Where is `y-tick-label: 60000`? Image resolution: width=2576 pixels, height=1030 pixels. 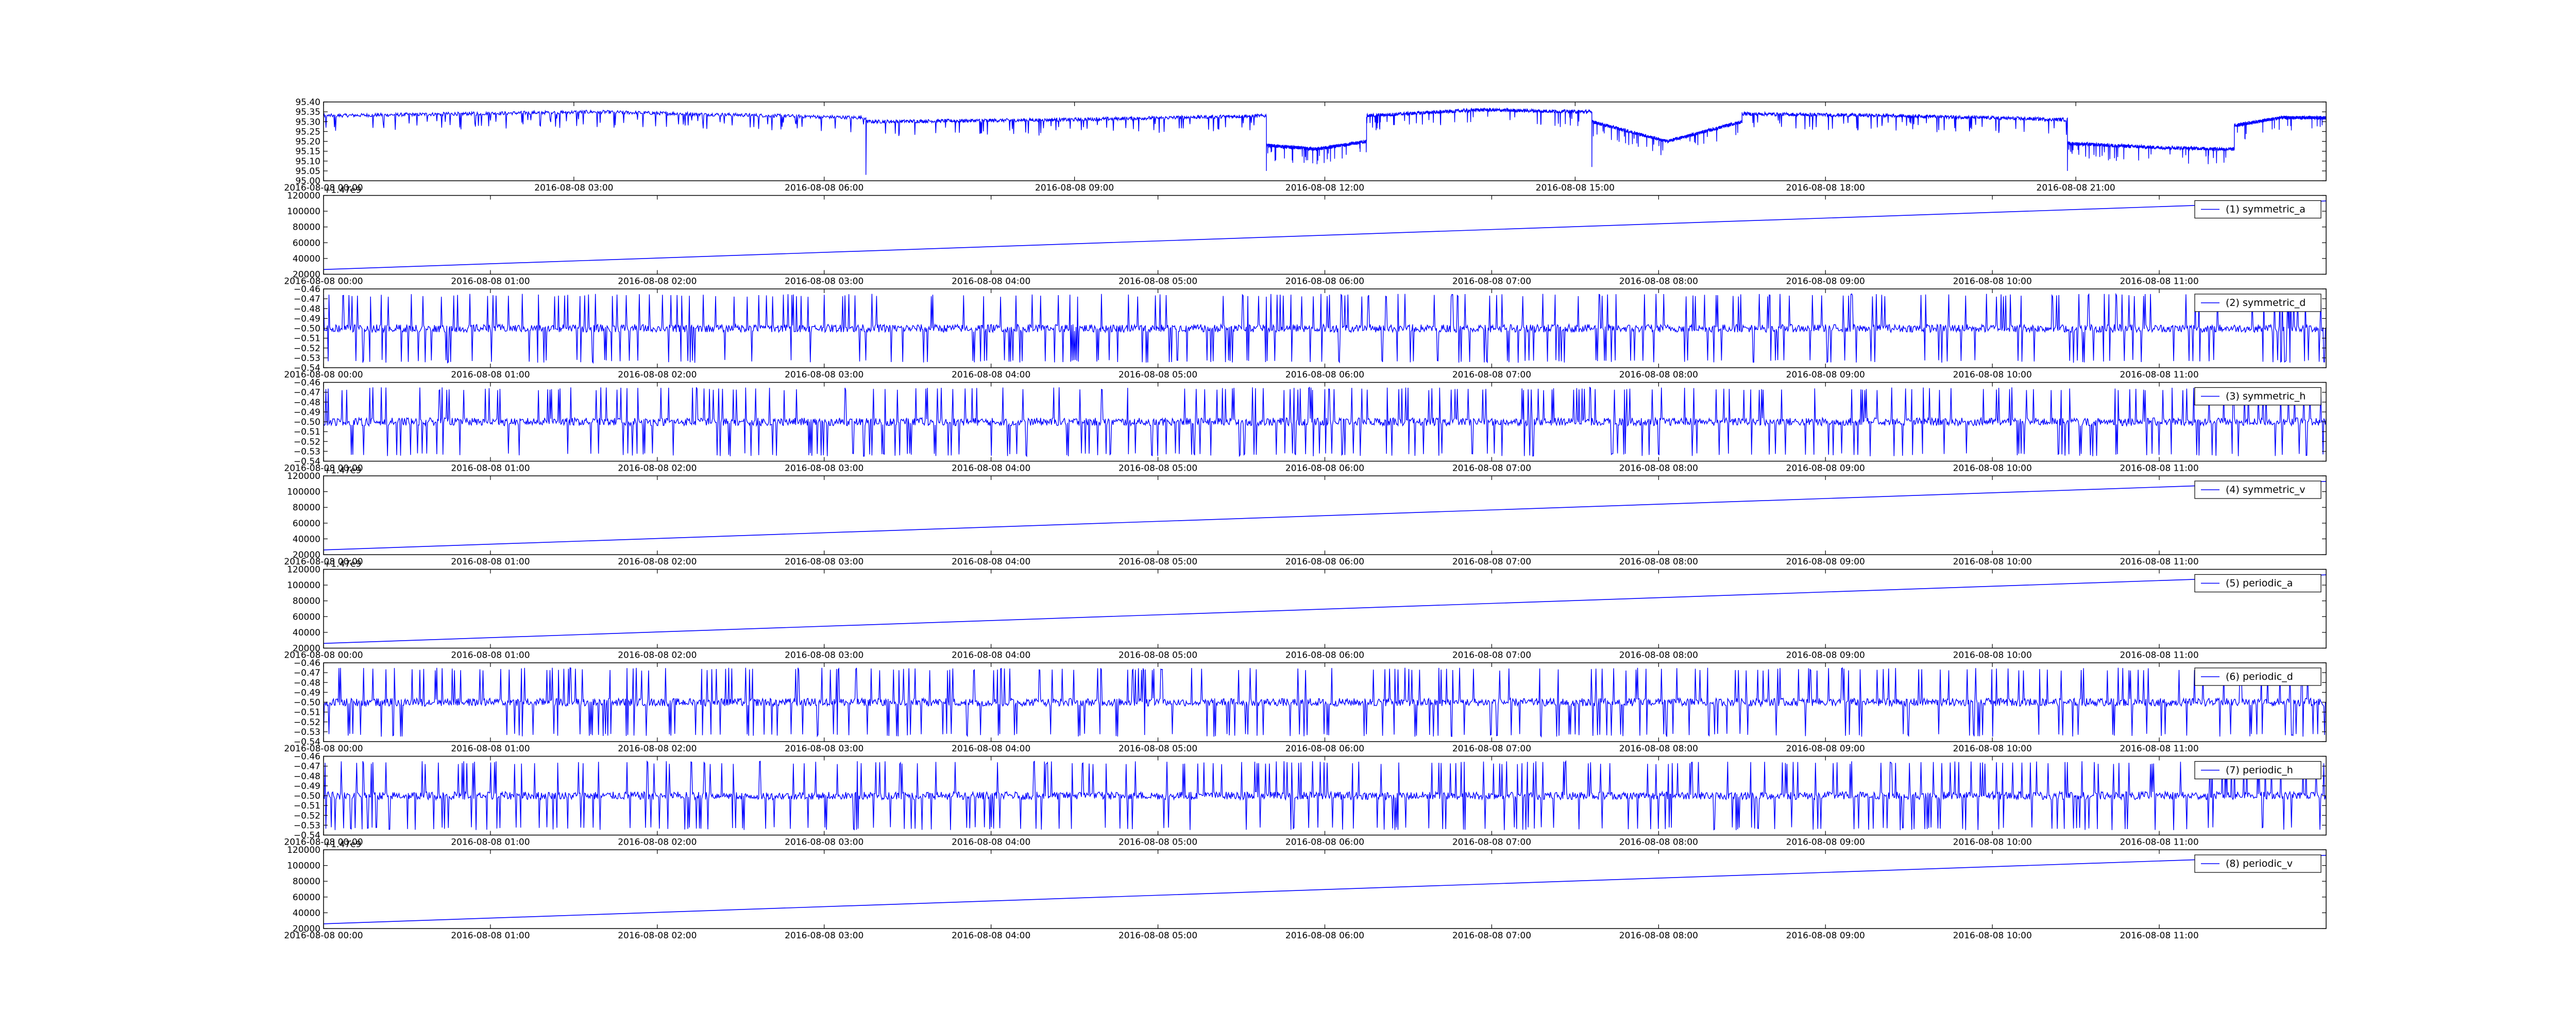
y-tick-label: 60000 is located at coordinates (306, 524).